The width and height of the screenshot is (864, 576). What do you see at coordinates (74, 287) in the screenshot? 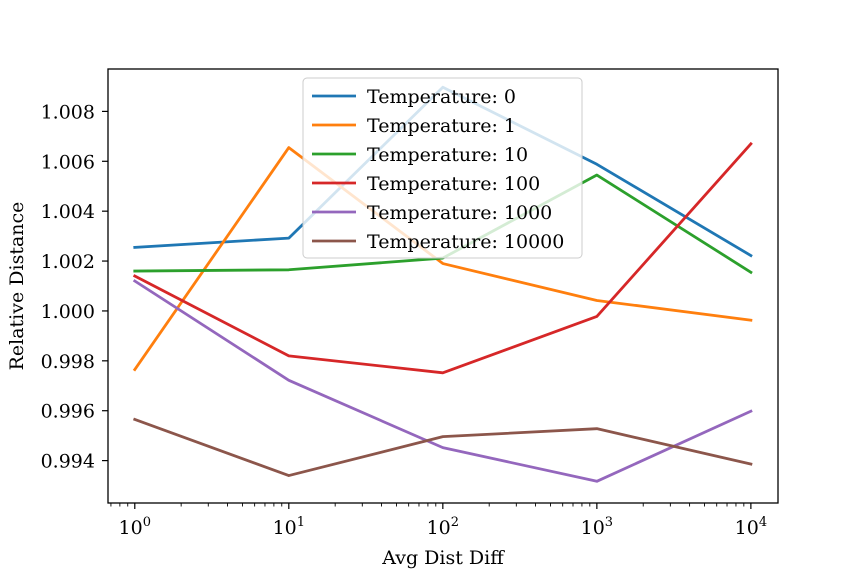
I see `y-axis-ticks: 0.994 0.996 0.998 1.000 1.002 1.004 1.006 1.008` at bounding box center [74, 287].